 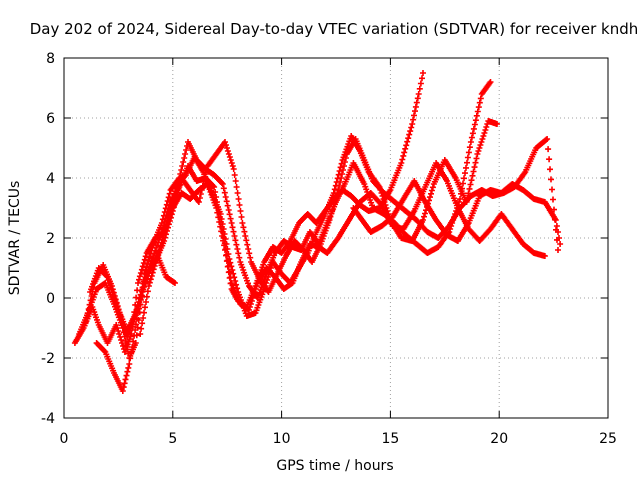 I want to click on y-axis-label: SDTVAR / TECUs, so click(x=15, y=238).